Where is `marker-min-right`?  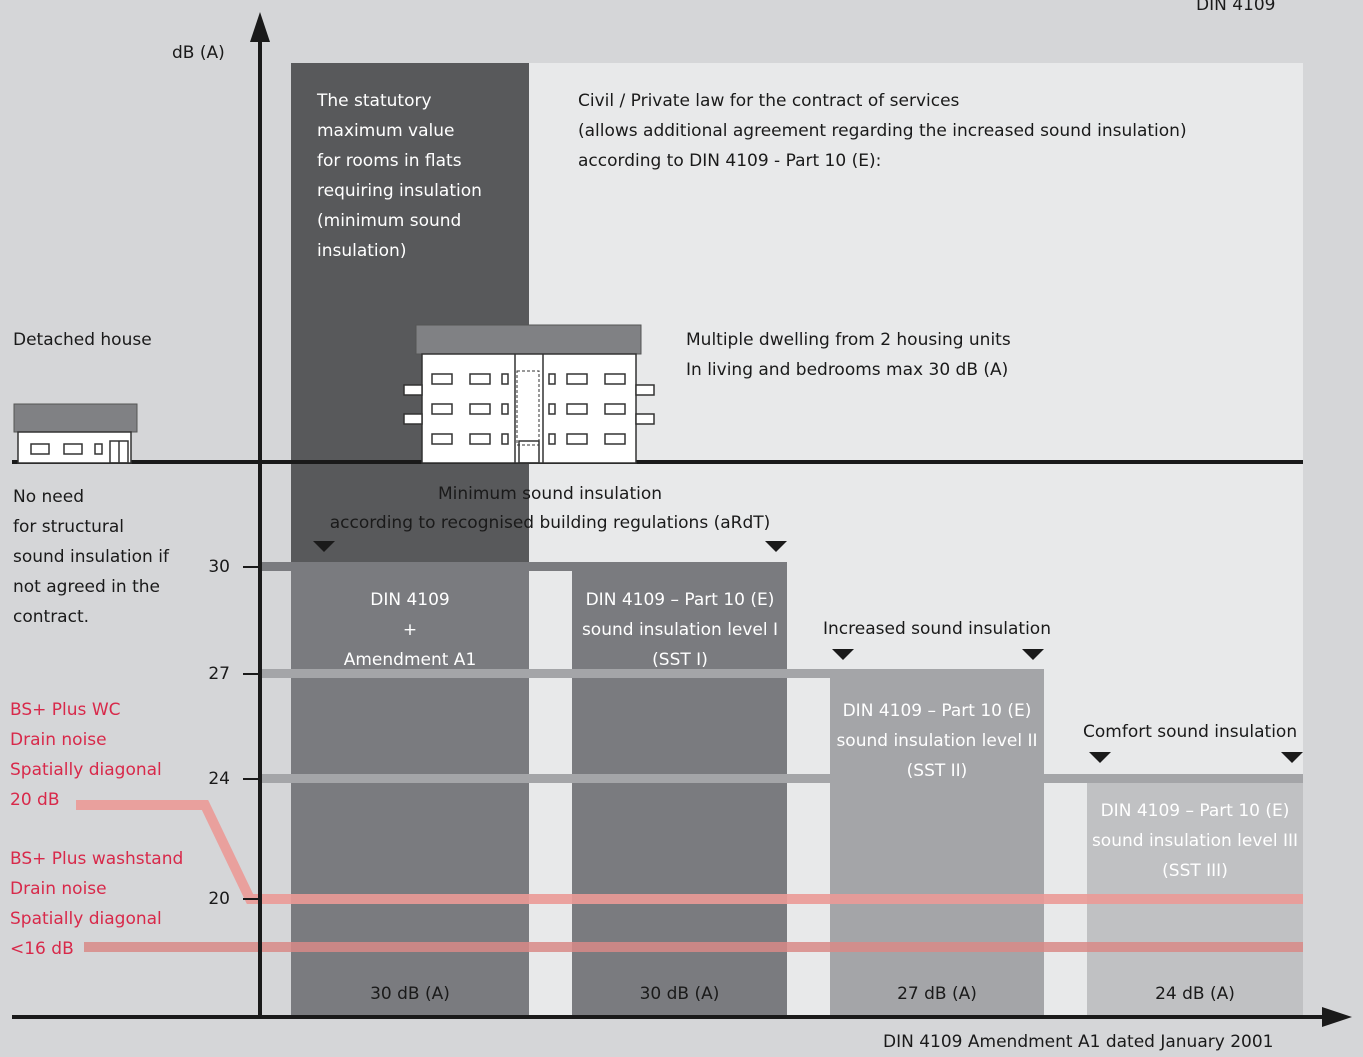
marker-min-right is located at coordinates (776, 546).